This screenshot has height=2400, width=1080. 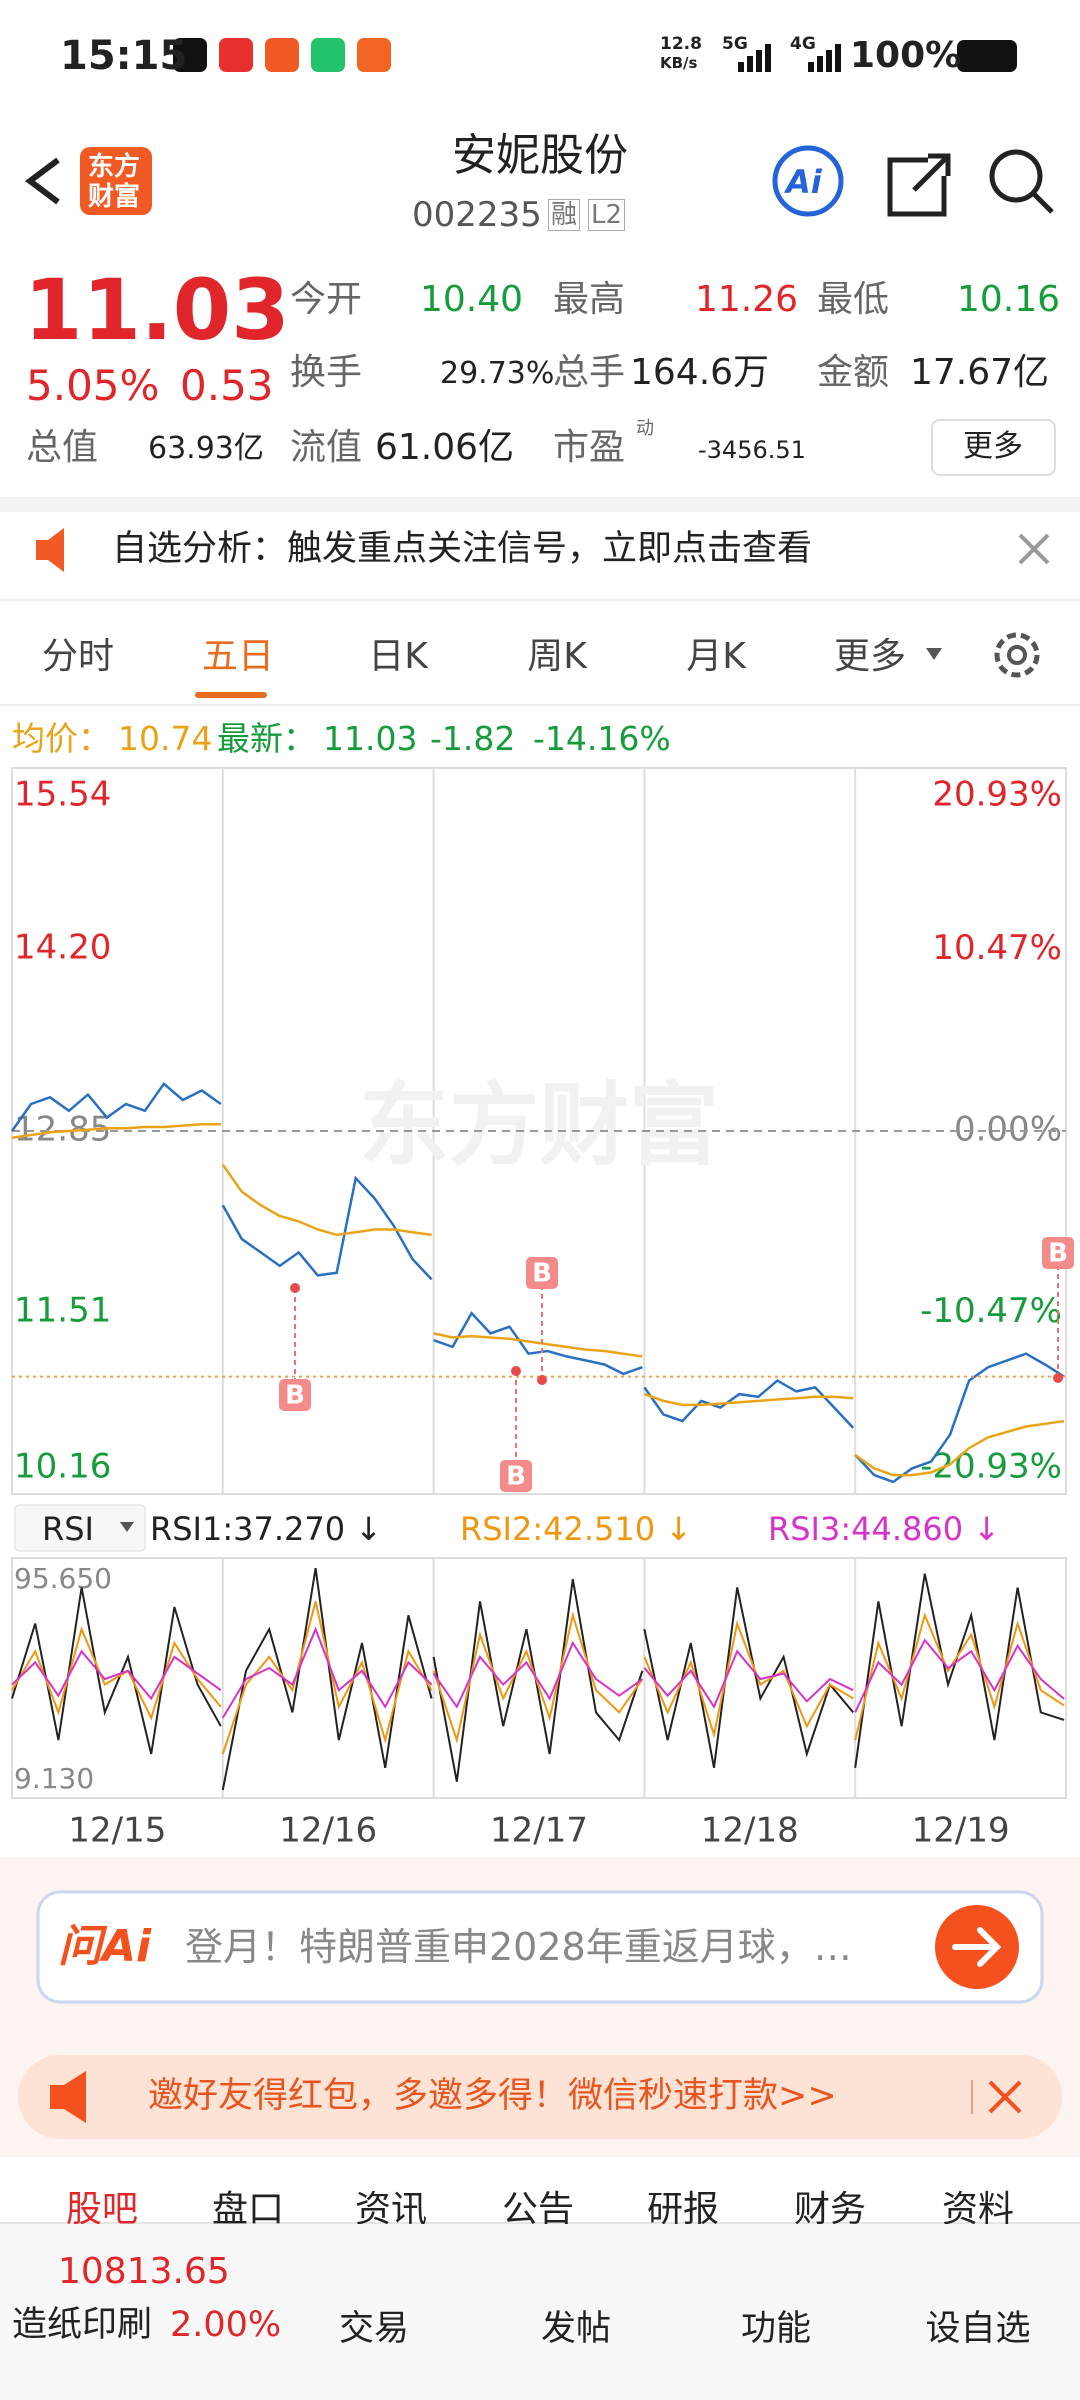 What do you see at coordinates (227, 385) in the screenshot?
I see `change: 0.53` at bounding box center [227, 385].